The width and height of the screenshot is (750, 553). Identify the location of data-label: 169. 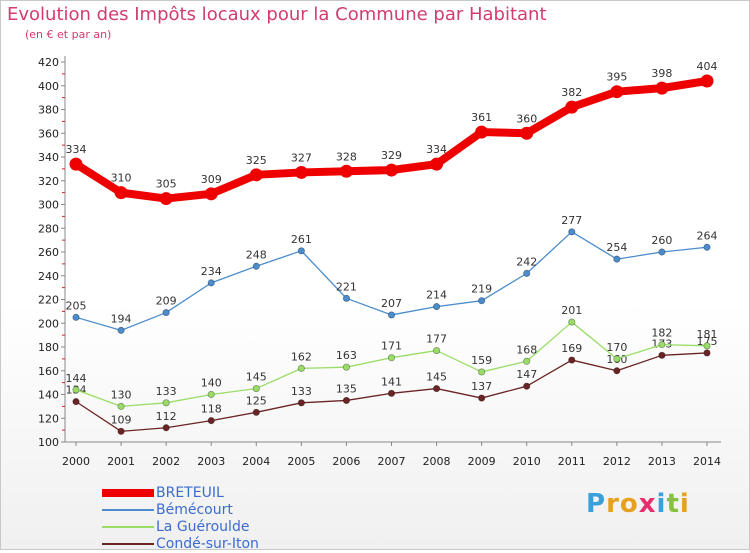
(571, 348).